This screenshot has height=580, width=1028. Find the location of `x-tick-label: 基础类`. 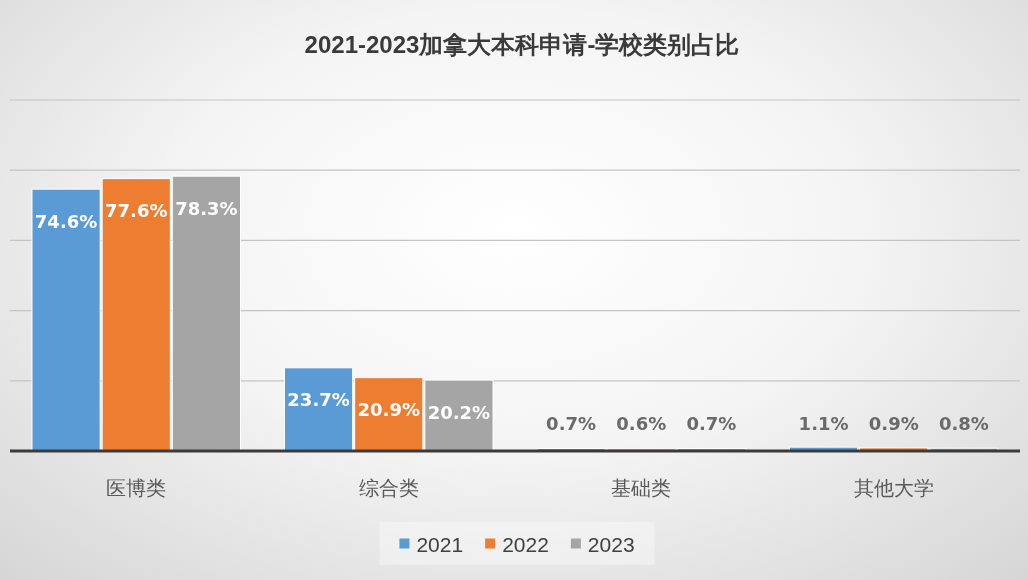

x-tick-label: 基础类 is located at coordinates (641, 488).